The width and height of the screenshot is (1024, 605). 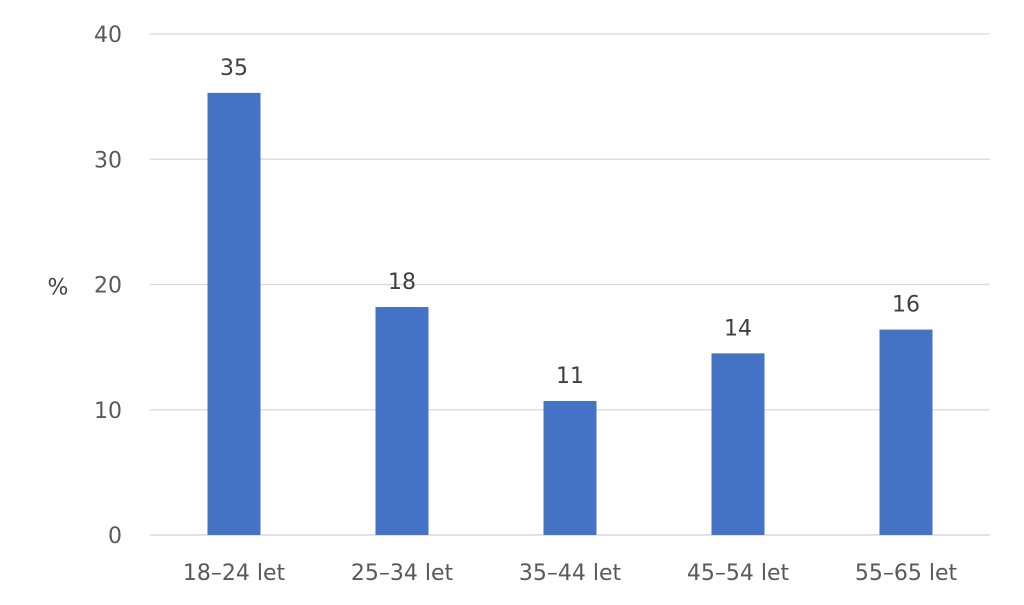 I want to click on data-label: 11, so click(x=570, y=376).